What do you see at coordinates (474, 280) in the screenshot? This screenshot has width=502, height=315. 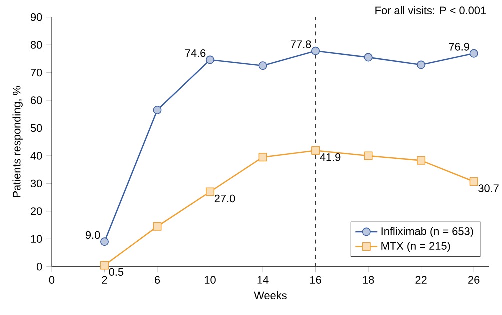 I see `x-tick-label: 26` at bounding box center [474, 280].